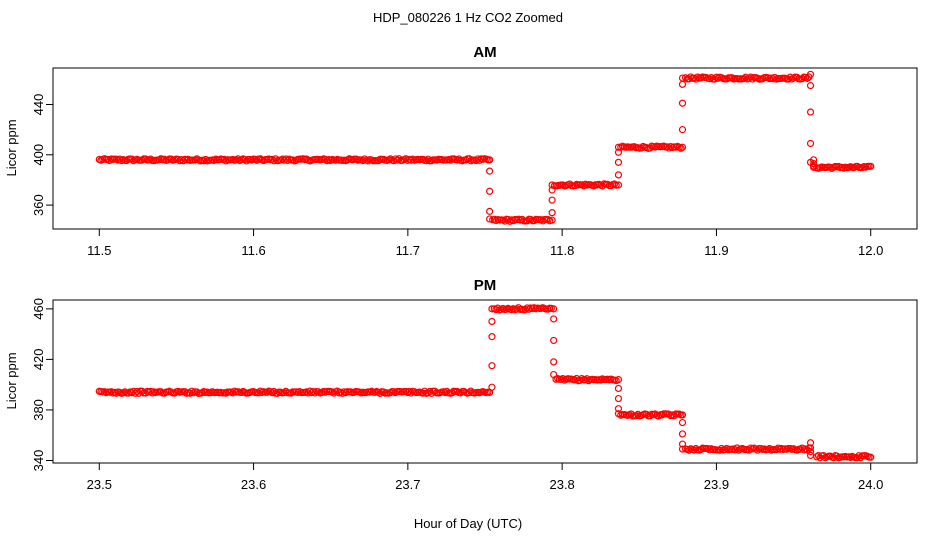 This screenshot has width=936, height=540. Describe the element at coordinates (468, 17) in the screenshot. I see `figure-title: HDP_080226 1 Hz CO2 Zoomed` at that location.